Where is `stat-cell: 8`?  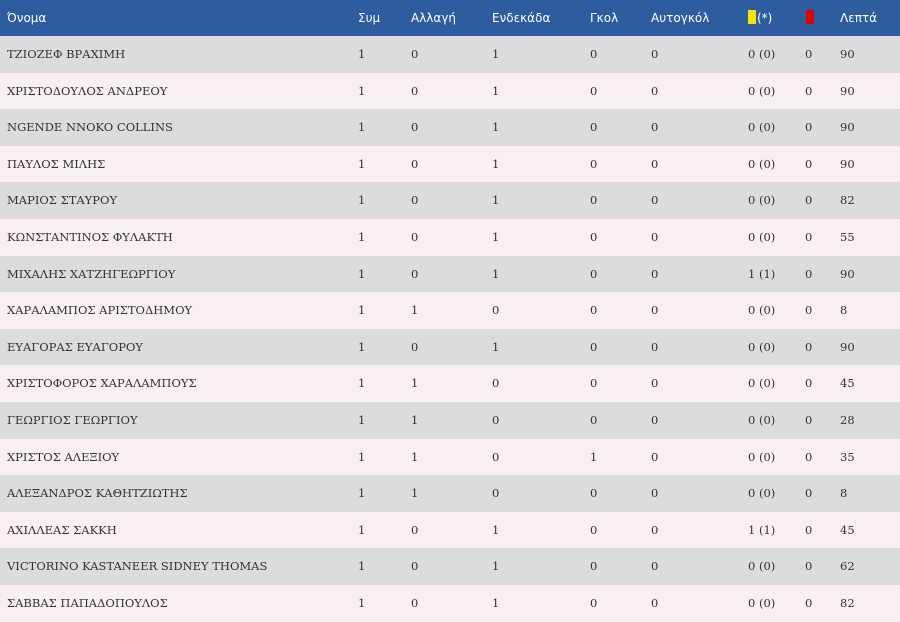 stat-cell: 8 is located at coordinates (844, 493).